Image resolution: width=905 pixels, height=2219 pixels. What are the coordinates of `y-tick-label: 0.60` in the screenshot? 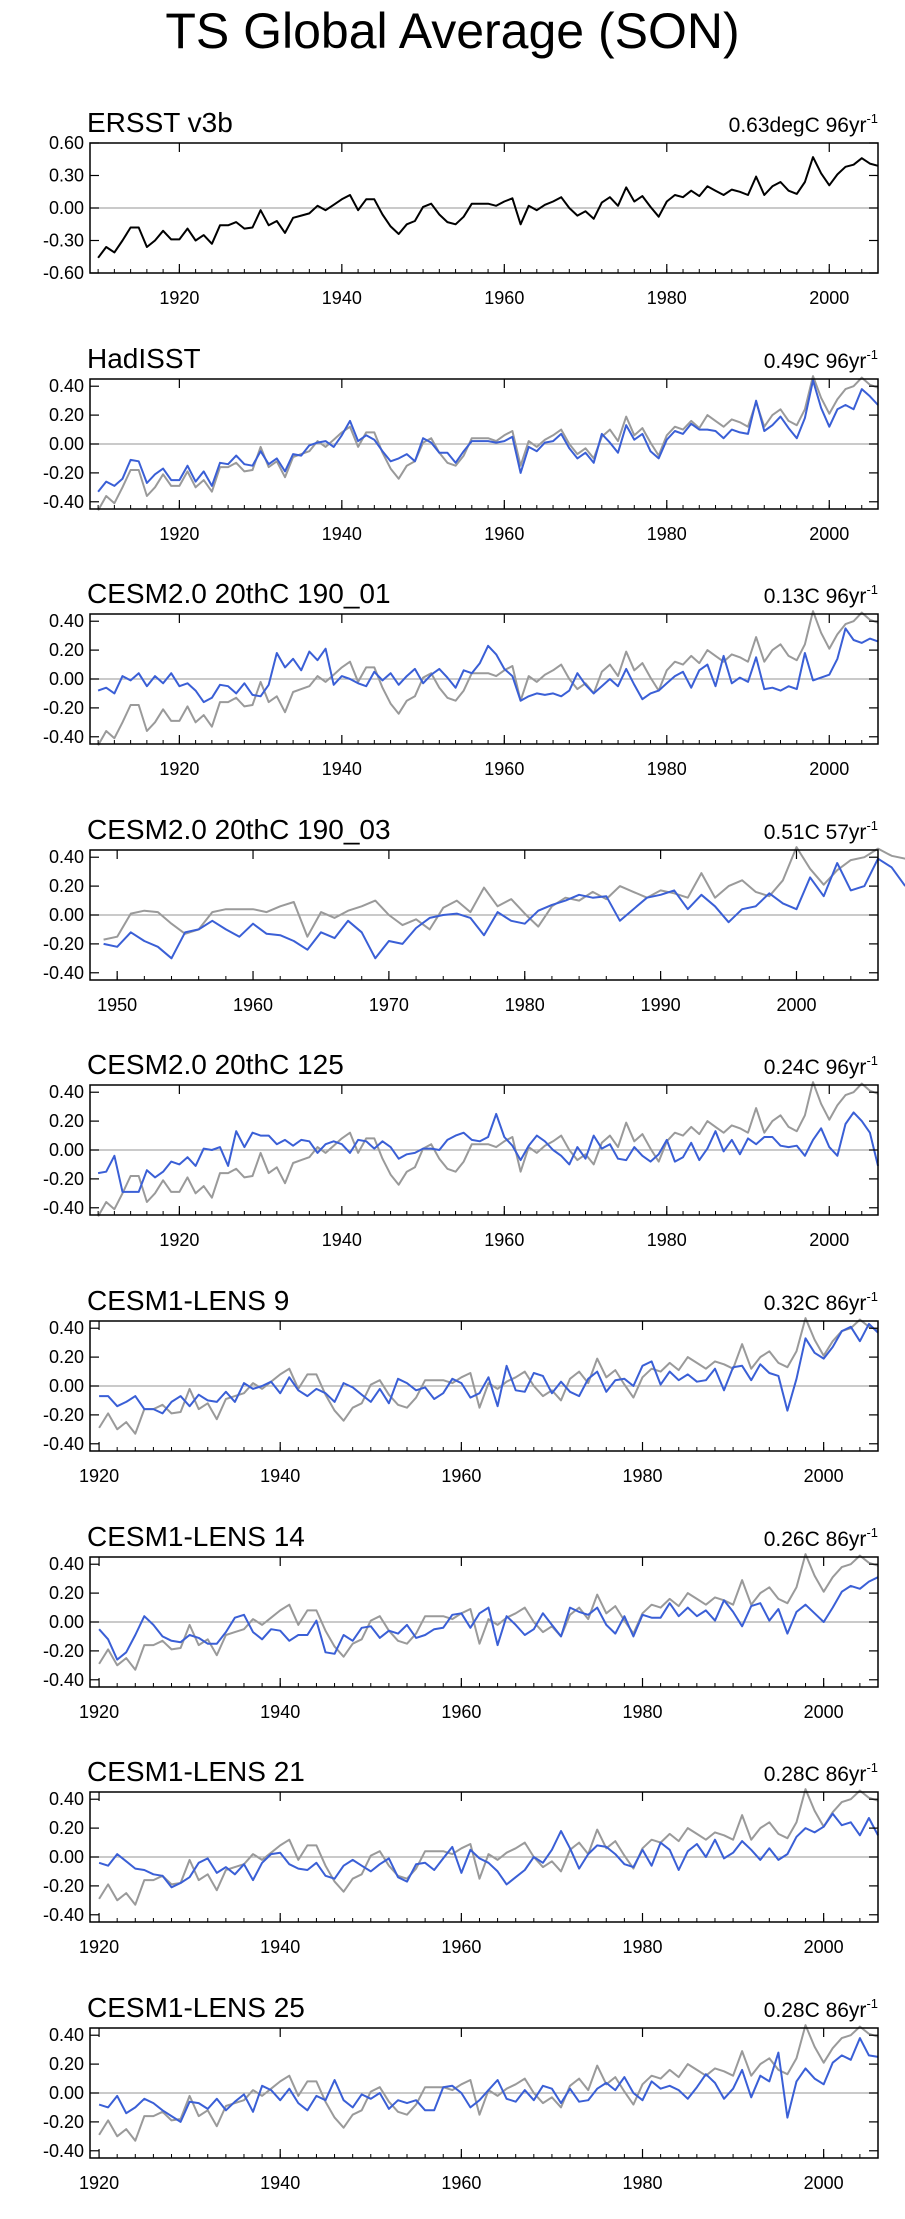 It's located at (66, 143).